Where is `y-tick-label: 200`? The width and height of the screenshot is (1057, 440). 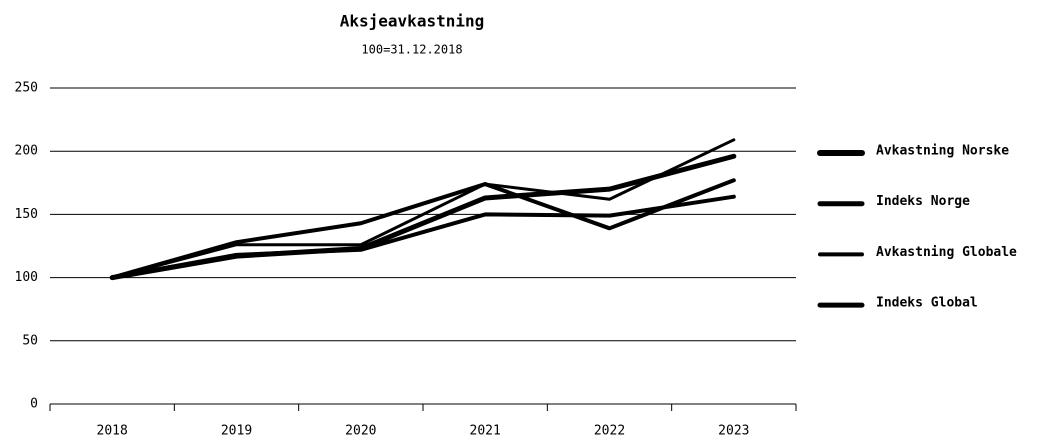 y-tick-label: 200 is located at coordinates (26, 151).